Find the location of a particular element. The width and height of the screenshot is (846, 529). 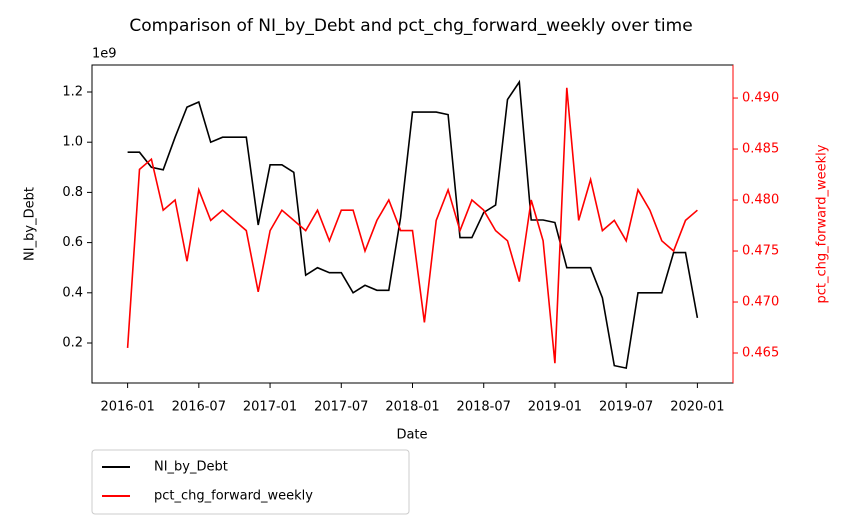

y2-tick-label: 0.475 is located at coordinates (760, 251).